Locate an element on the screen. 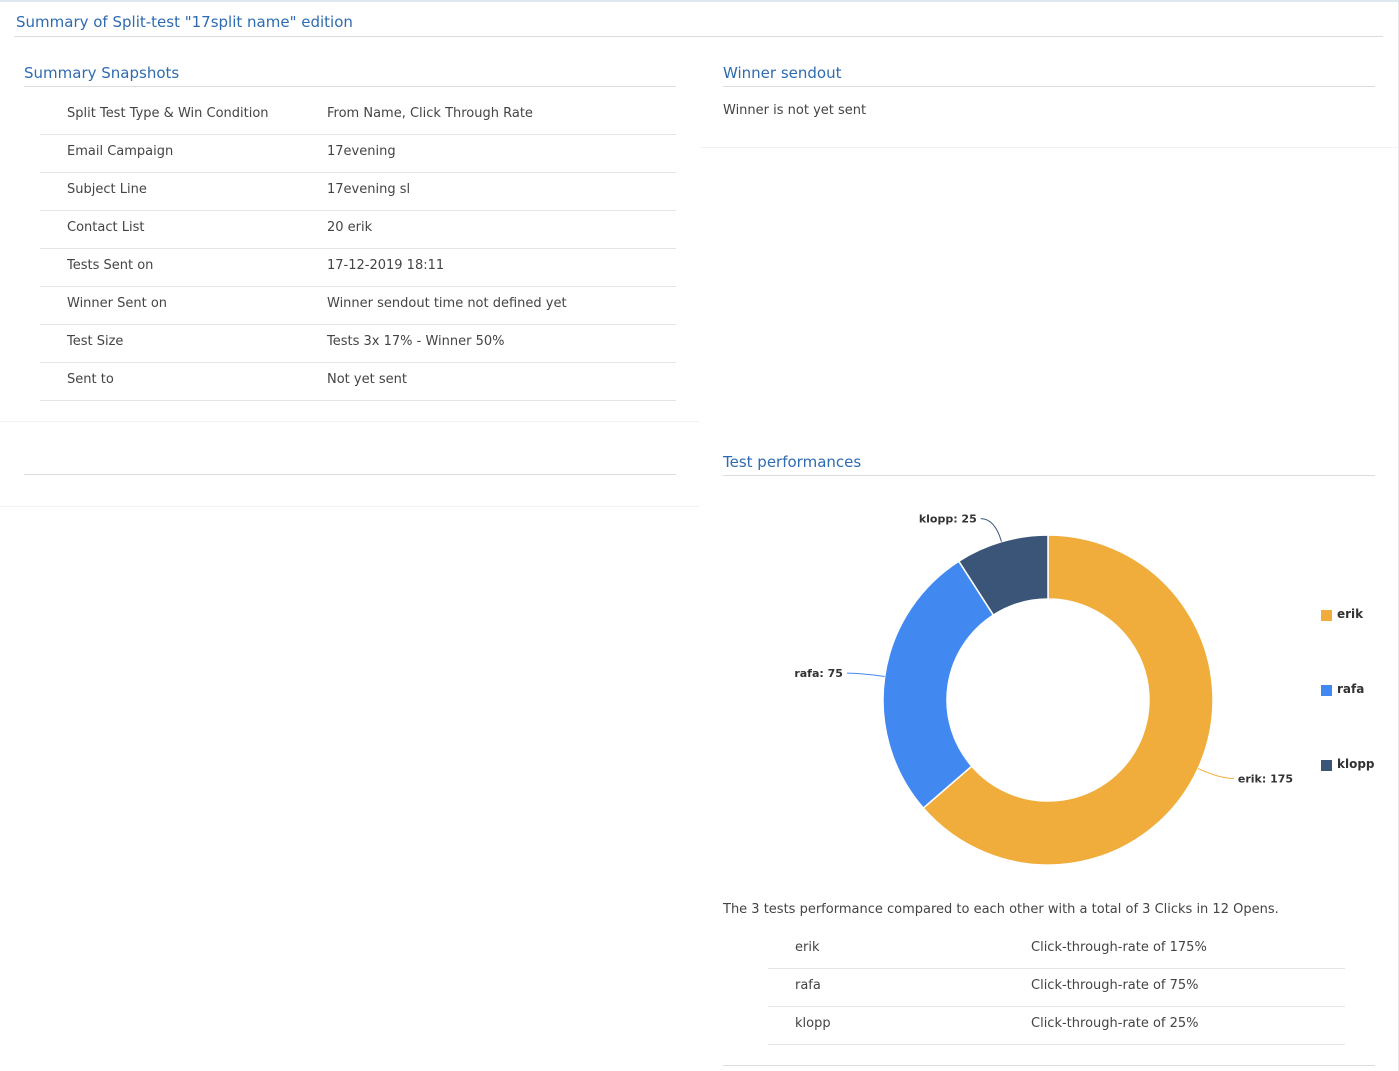  winner-sendout-divider is located at coordinates (1049, 86).